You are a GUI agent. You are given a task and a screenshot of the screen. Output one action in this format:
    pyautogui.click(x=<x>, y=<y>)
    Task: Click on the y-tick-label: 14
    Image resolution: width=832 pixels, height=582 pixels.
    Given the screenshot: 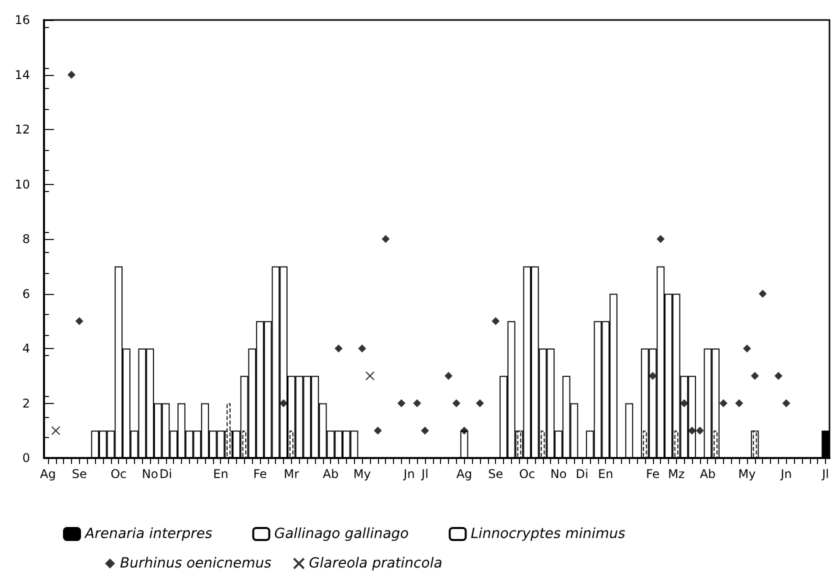 What is the action you would take?
    pyautogui.click(x=22, y=75)
    